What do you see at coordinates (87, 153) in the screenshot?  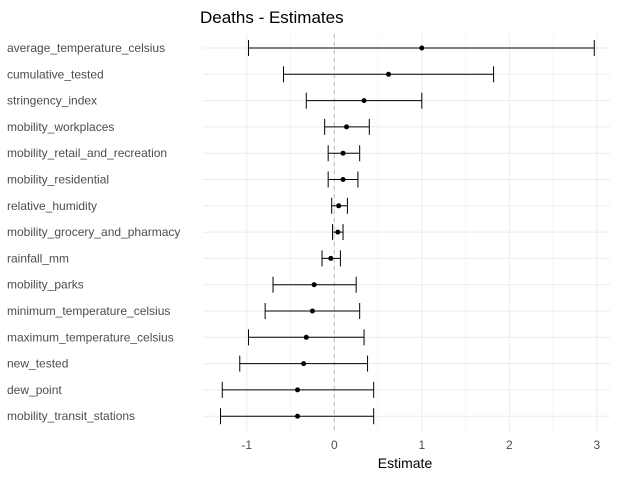 I see `y-axis-label: mobility_retail_and_recreation` at bounding box center [87, 153].